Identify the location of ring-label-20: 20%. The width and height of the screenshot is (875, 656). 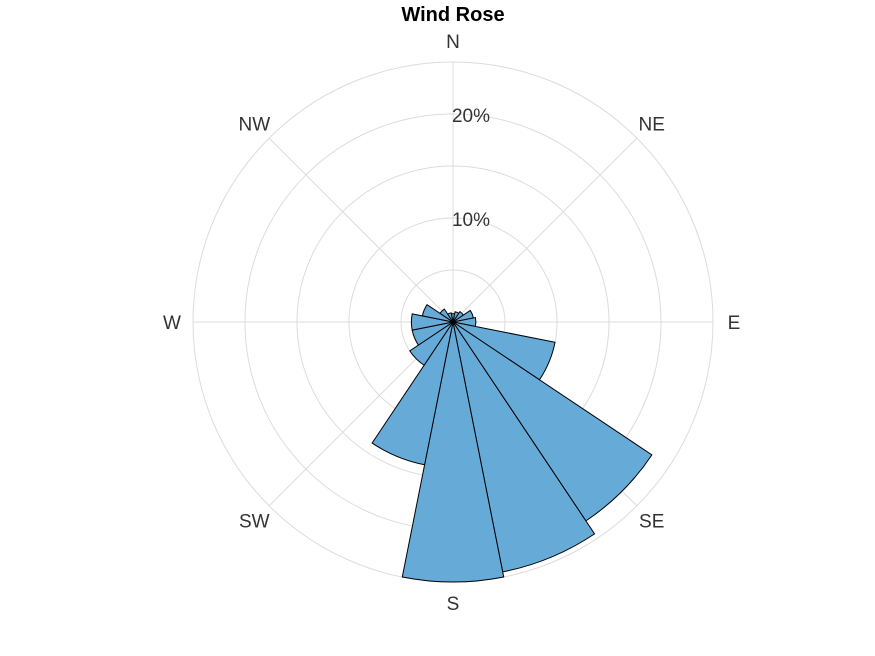
(471, 116).